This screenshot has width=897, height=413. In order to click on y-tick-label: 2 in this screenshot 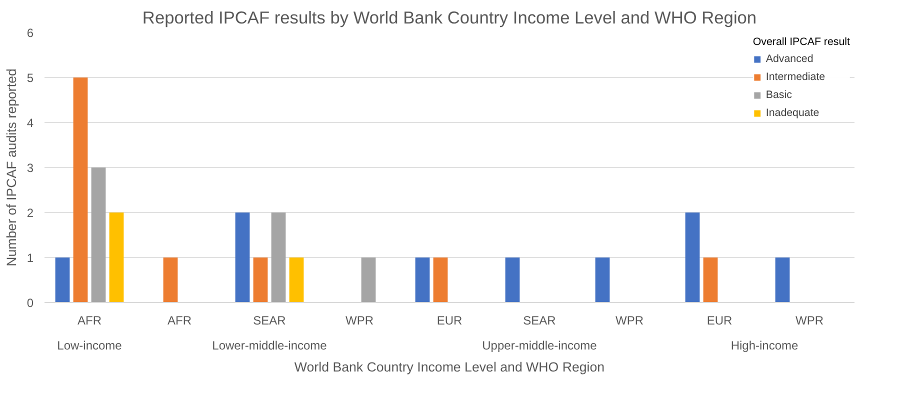, I will do `click(30, 213)`.